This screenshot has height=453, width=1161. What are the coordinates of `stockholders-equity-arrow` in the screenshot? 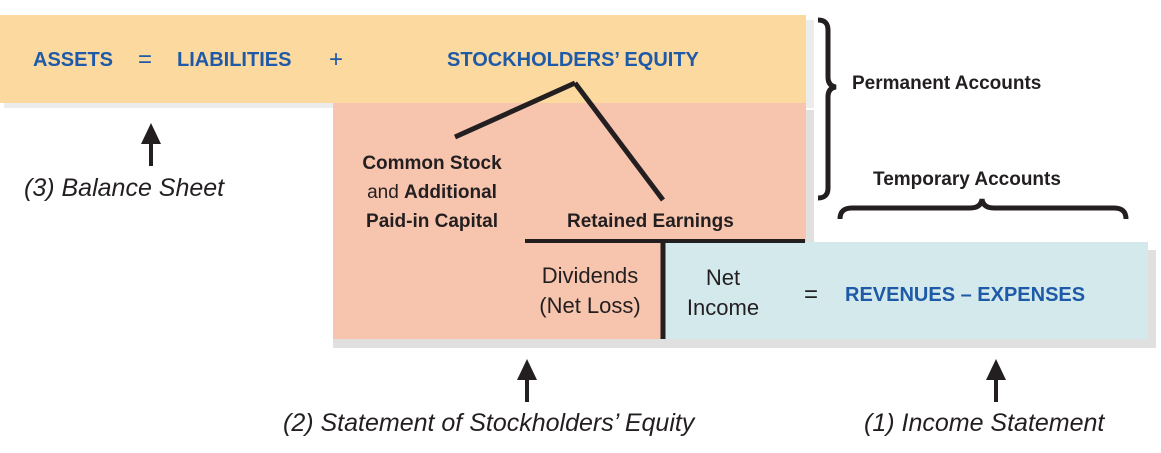 It's located at (527, 380).